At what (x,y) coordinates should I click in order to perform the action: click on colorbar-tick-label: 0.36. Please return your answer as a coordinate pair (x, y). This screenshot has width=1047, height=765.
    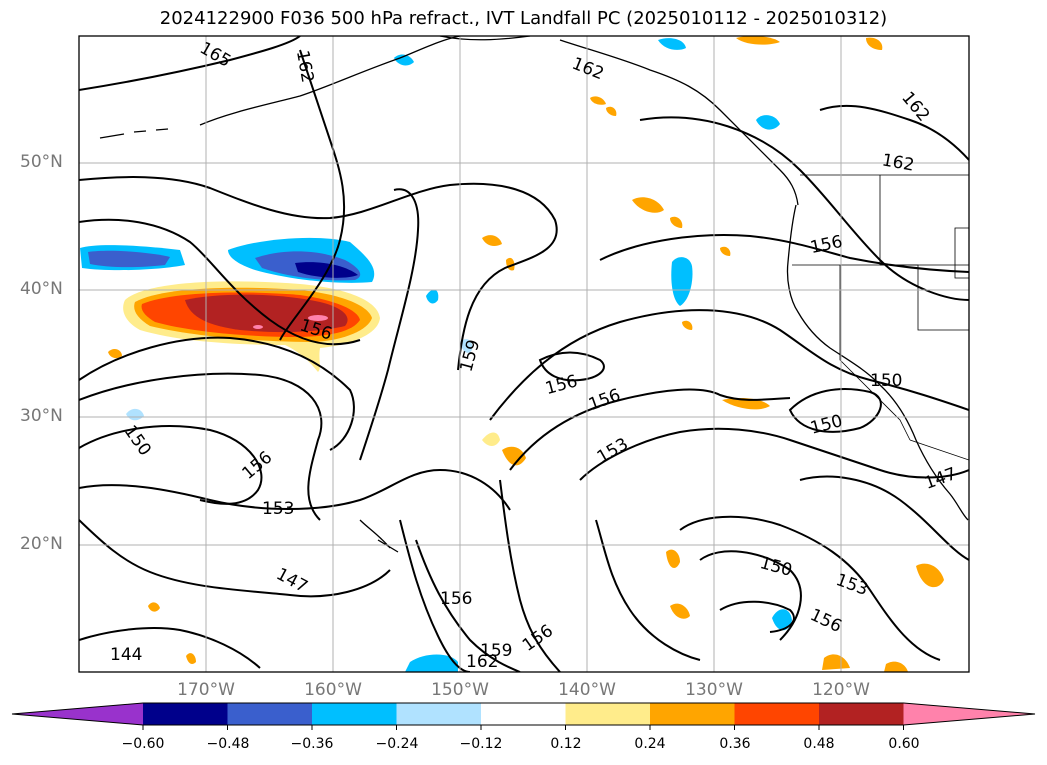
    Looking at the image, I should click on (735, 744).